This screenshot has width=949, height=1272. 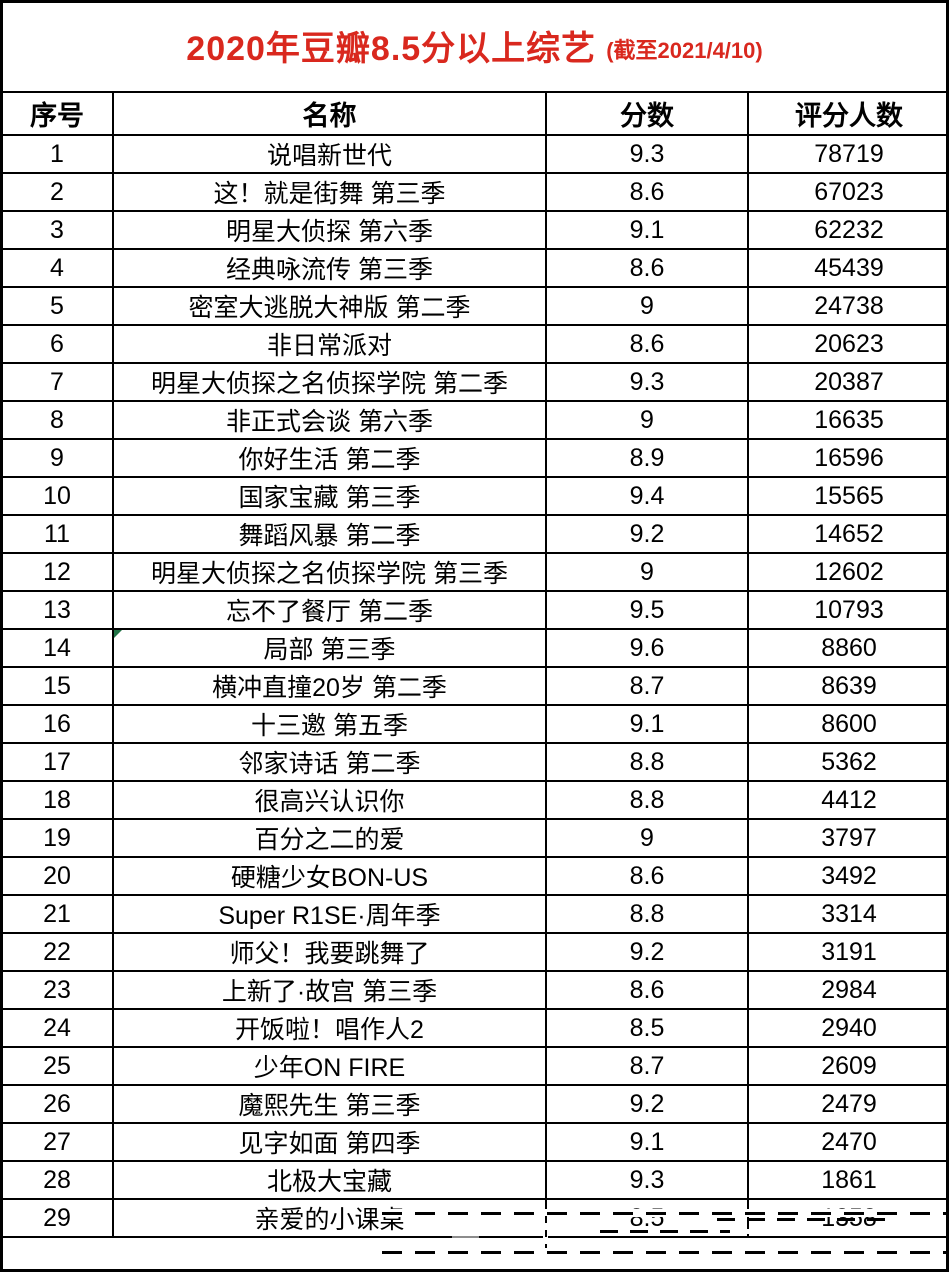 What do you see at coordinates (57, 572) in the screenshot?
I see `cell-index: 12` at bounding box center [57, 572].